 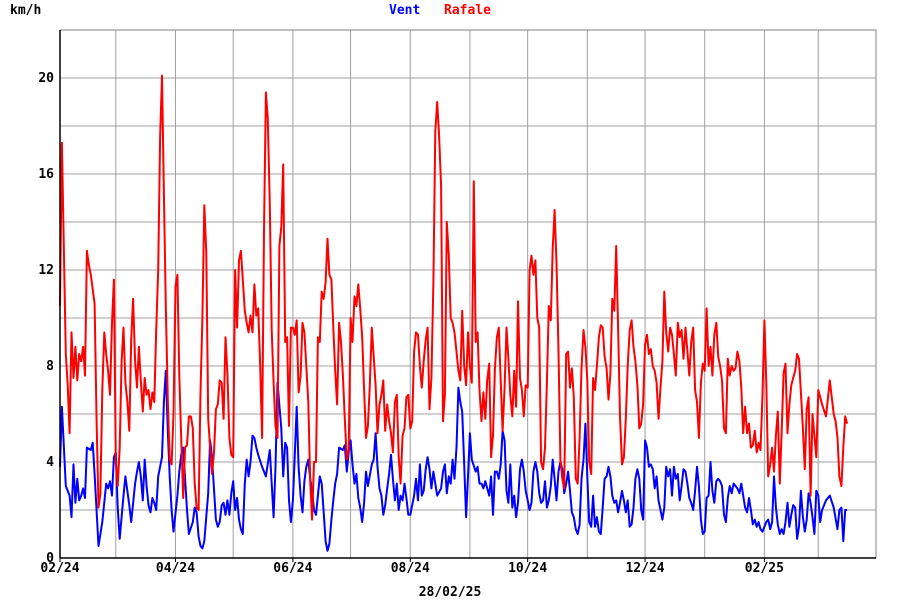 I want to click on y-tick-label: 0, so click(x=50, y=558).